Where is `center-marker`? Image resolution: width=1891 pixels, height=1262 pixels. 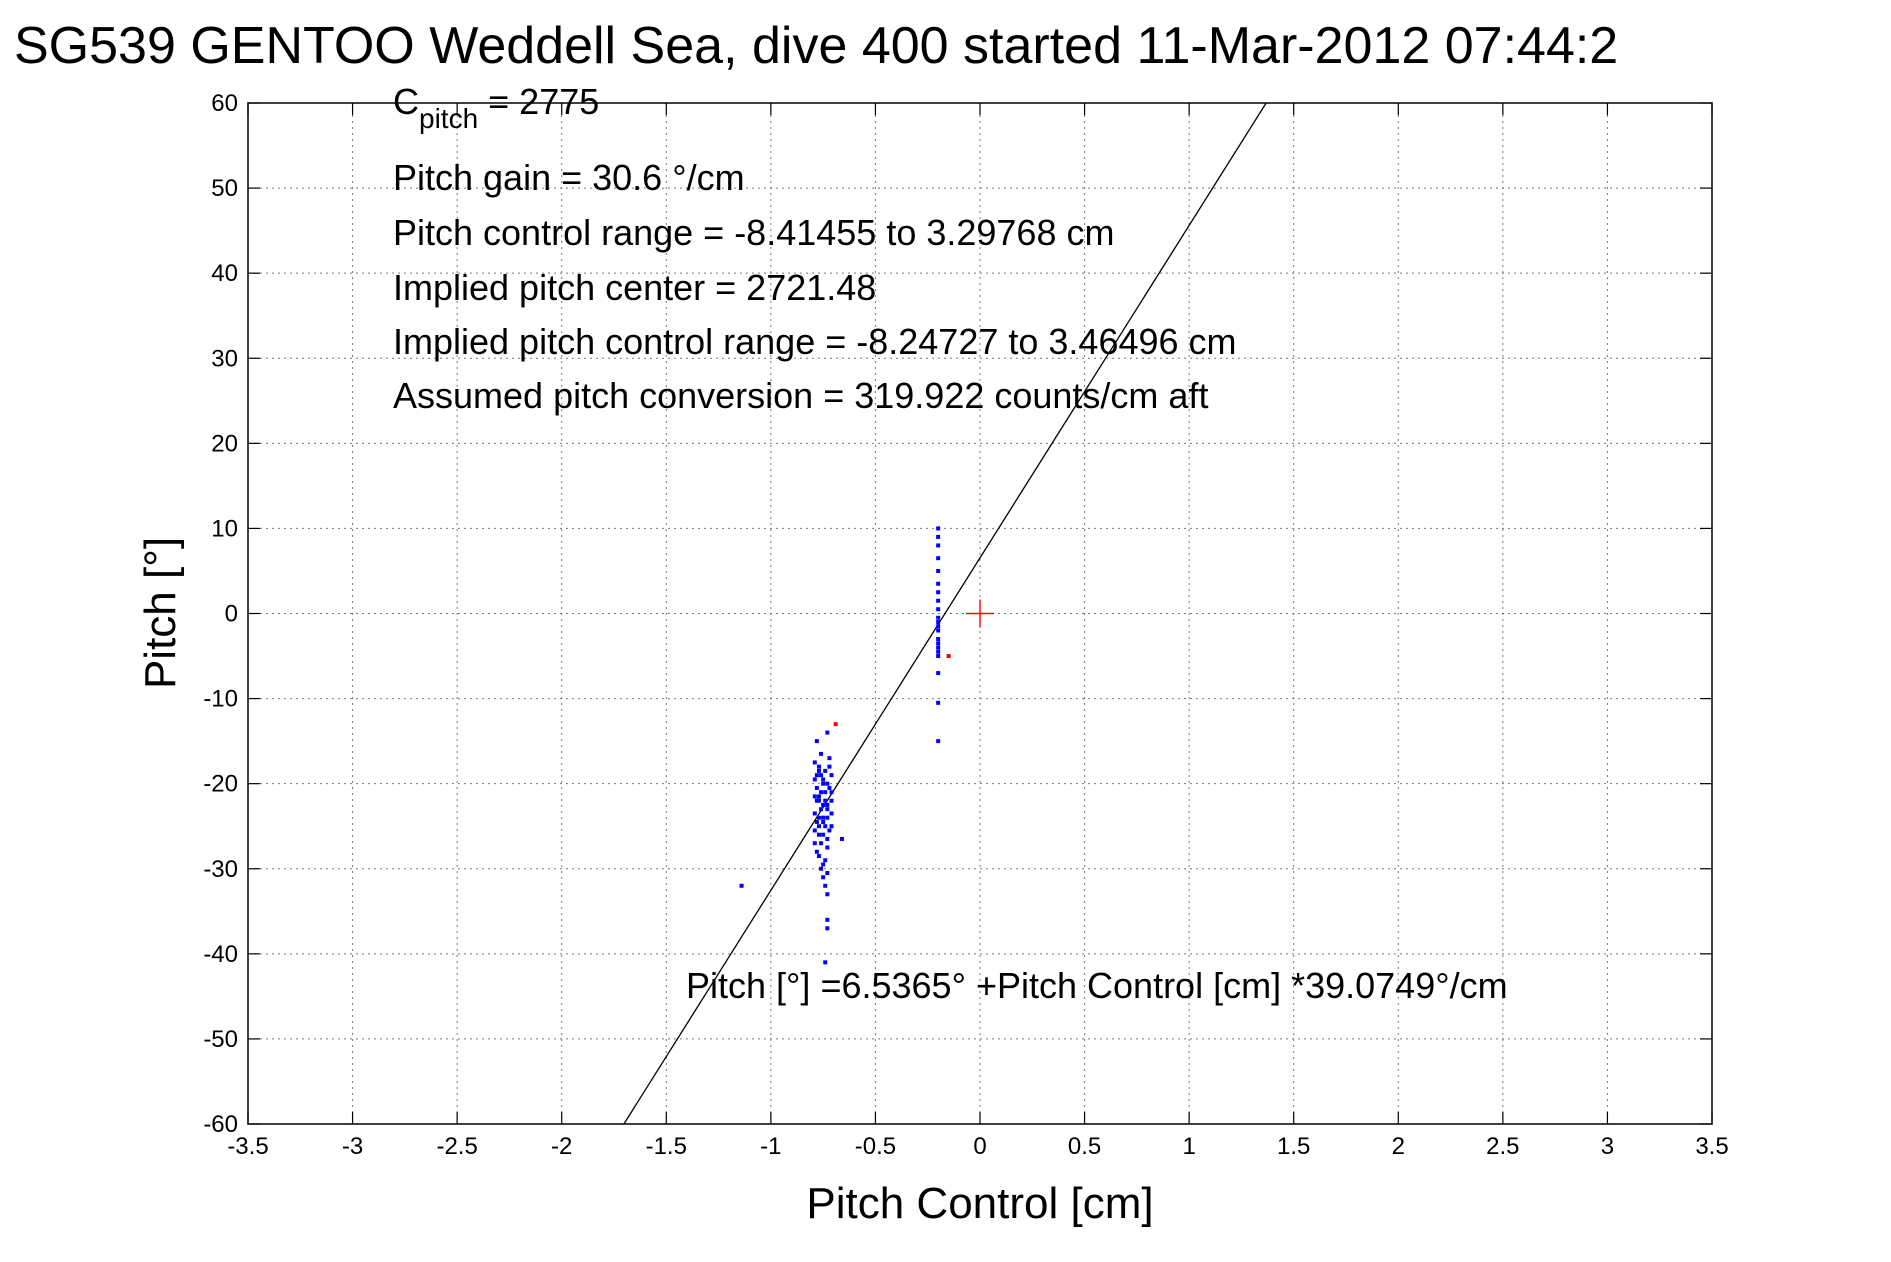 center-marker is located at coordinates (980, 613).